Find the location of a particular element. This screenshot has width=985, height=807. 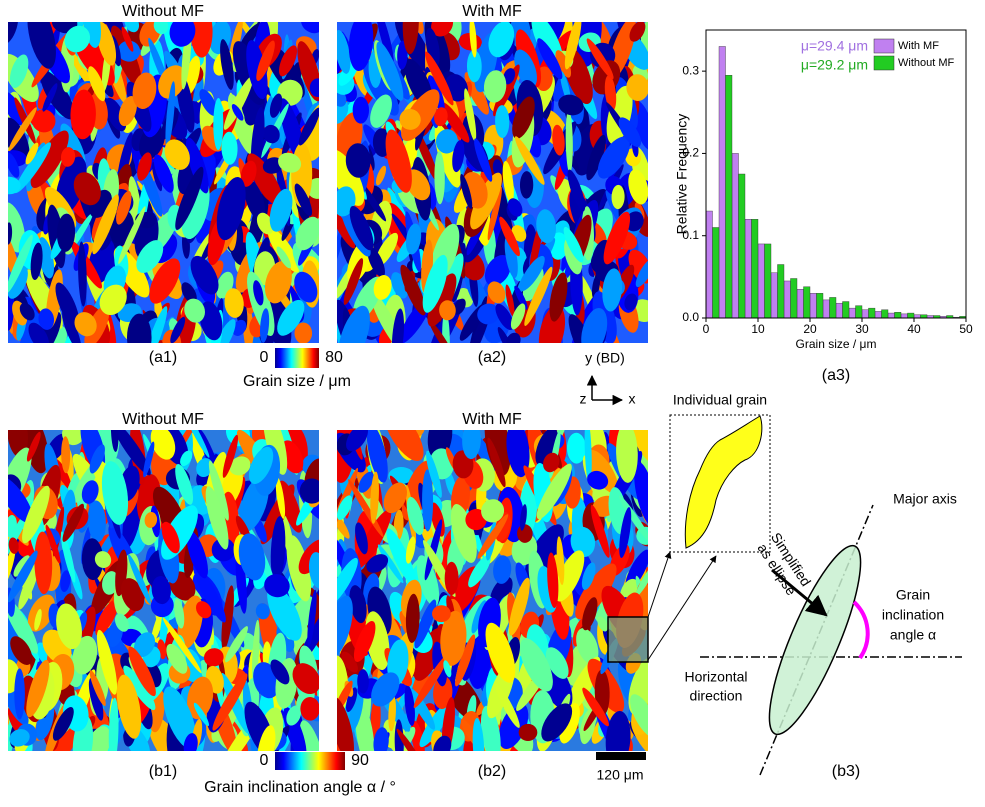

x-tick-label: 10 is located at coordinates (758, 329).